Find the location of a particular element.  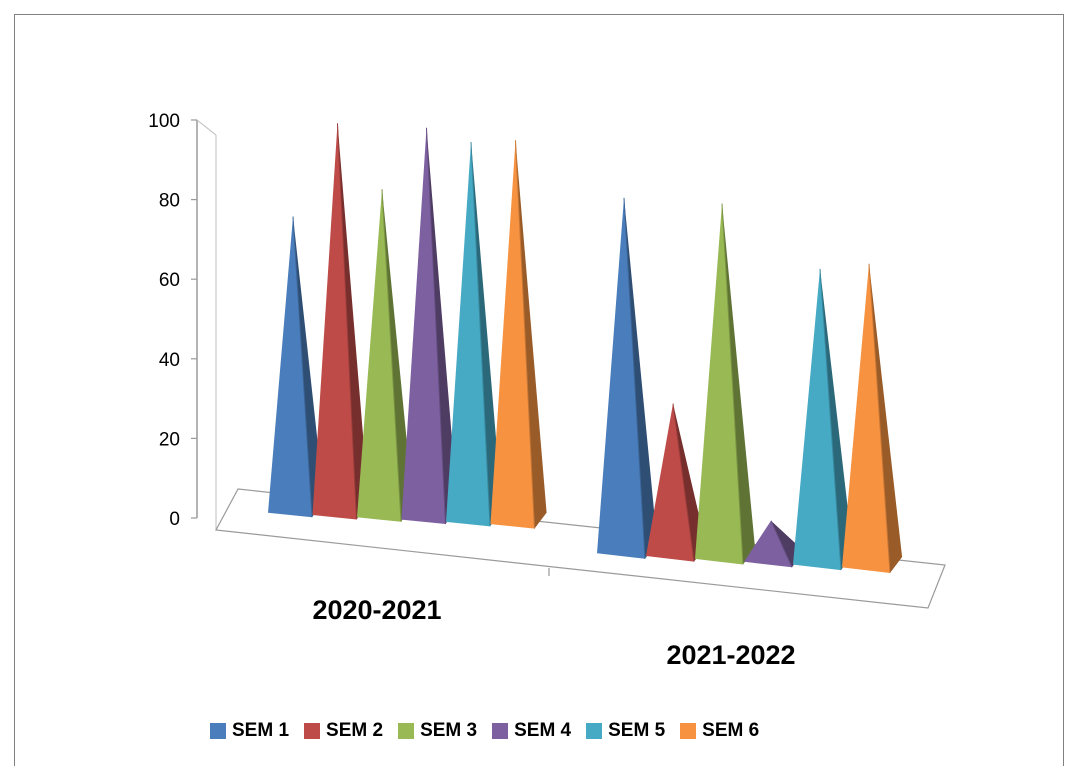

bar-sem-3-2021-2022 is located at coordinates (725, 384).